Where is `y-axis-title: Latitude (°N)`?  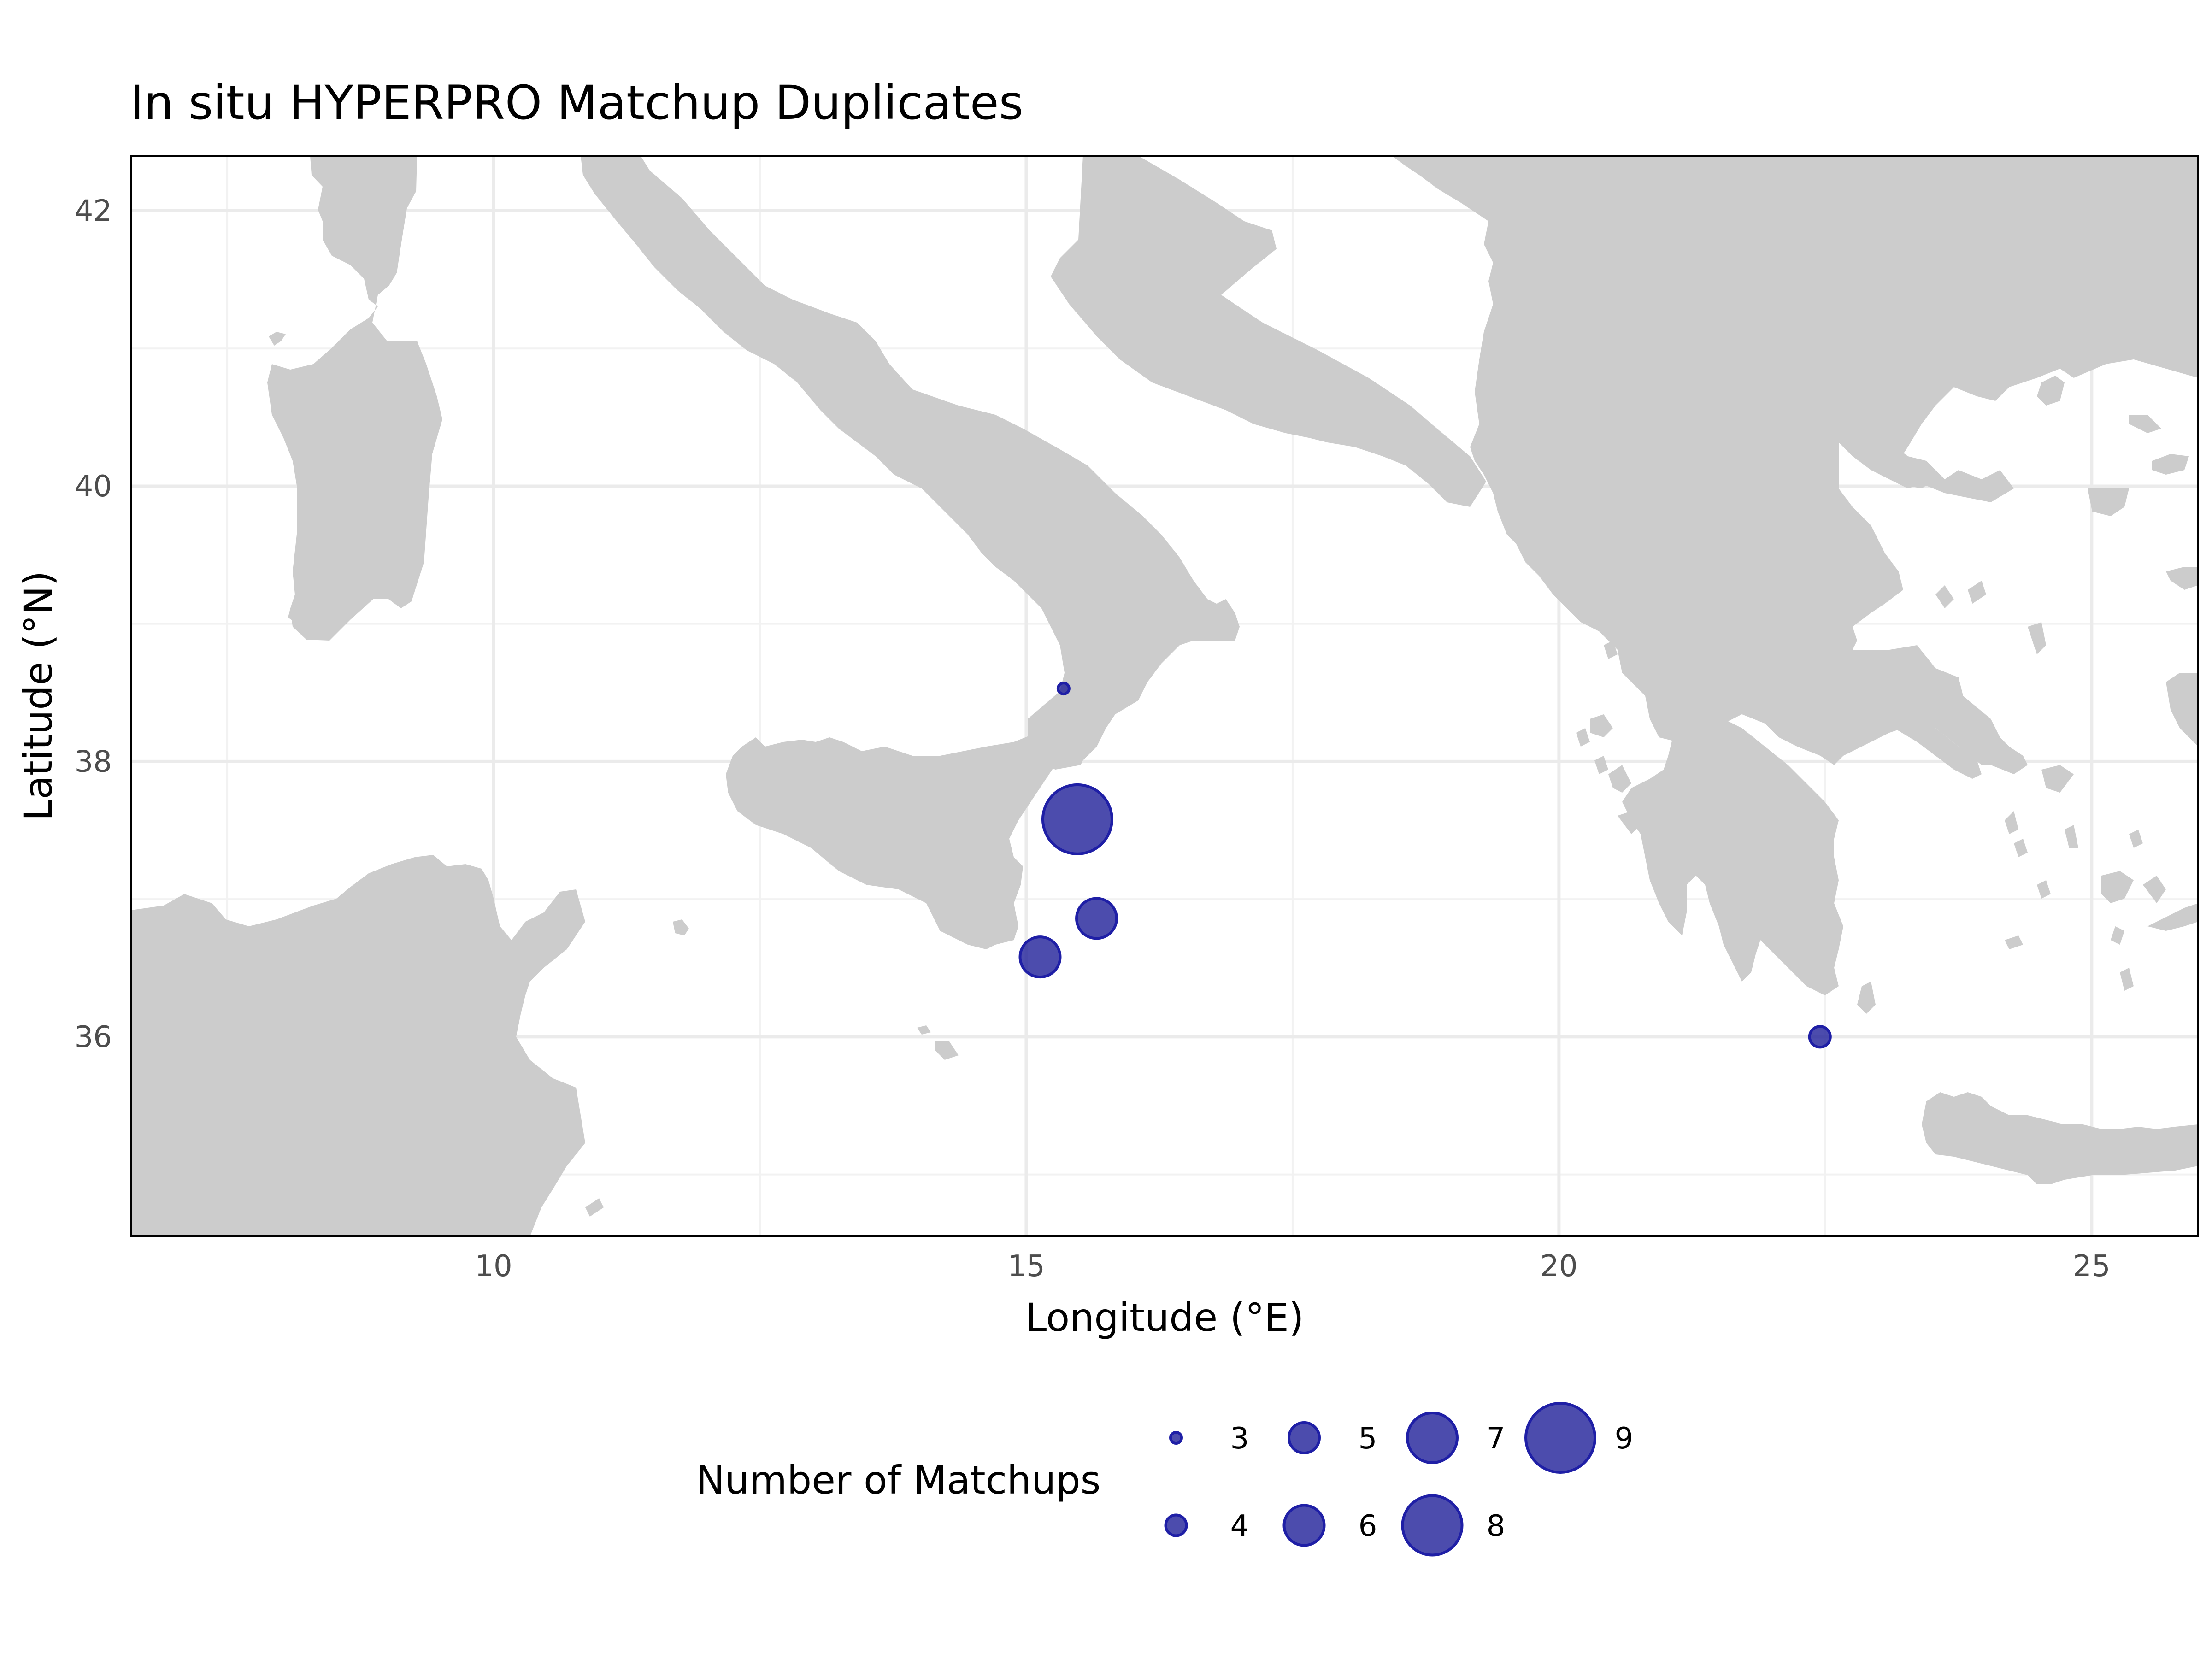 y-axis-title: Latitude (°N) is located at coordinates (38, 696).